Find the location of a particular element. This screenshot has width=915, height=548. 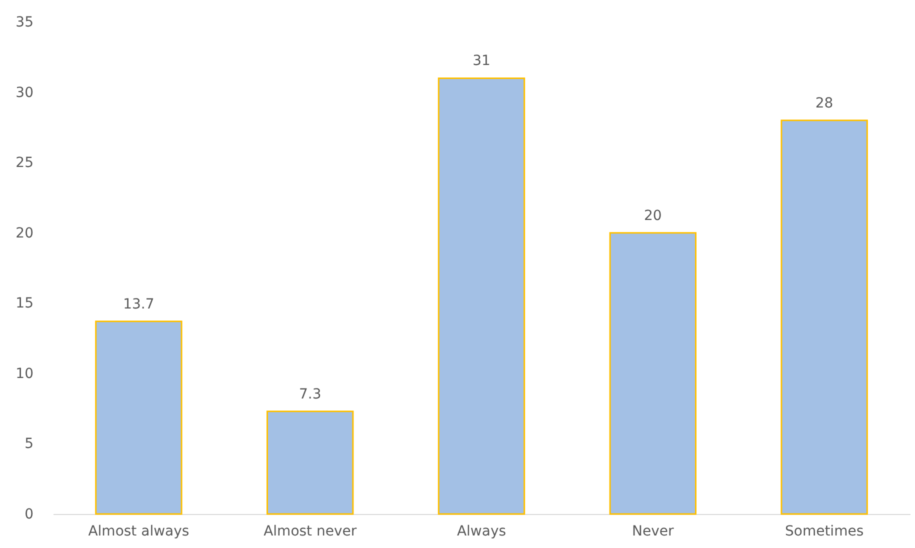

y-tick-label: 0 is located at coordinates (29, 514).